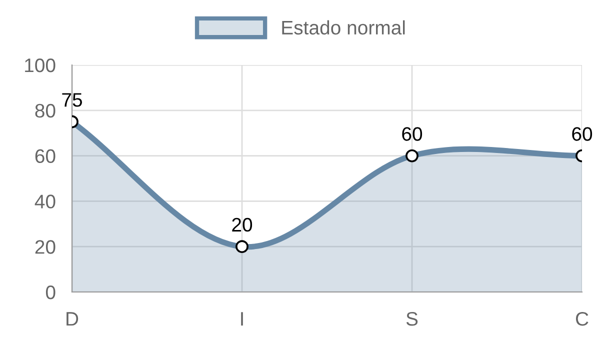 Image resolution: width=596 pixels, height=348 pixels. Describe the element at coordinates (343, 27) in the screenshot. I see `legend-label: Estado normal` at that location.